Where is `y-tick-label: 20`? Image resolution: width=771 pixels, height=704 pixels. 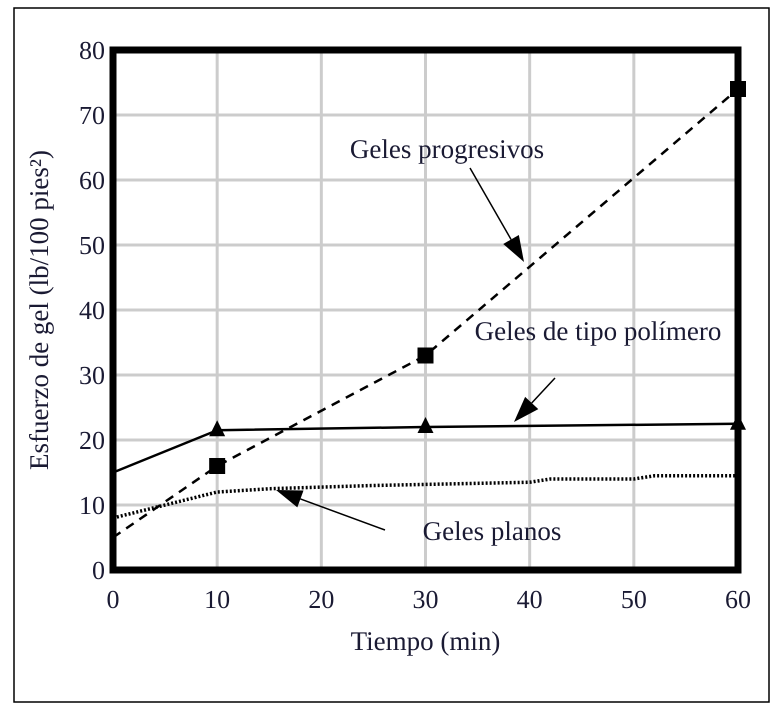 y-tick-label: 20 is located at coordinates (92, 440).